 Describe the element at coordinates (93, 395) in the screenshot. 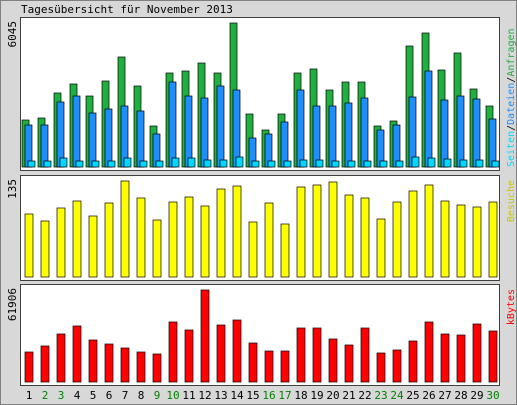

I see `day-label-5: 5` at that location.